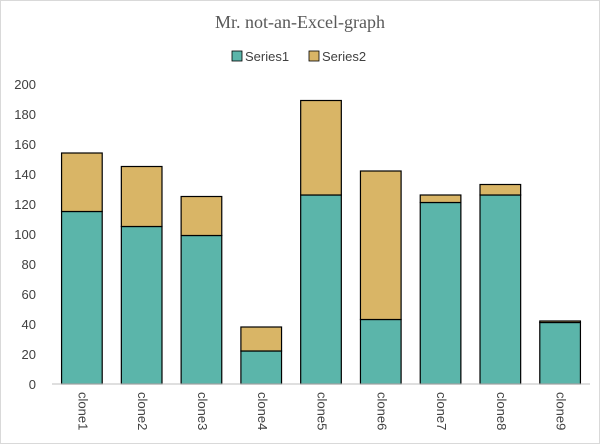 The height and width of the screenshot is (444, 600). I want to click on bar-series1-clone1, so click(81, 297).